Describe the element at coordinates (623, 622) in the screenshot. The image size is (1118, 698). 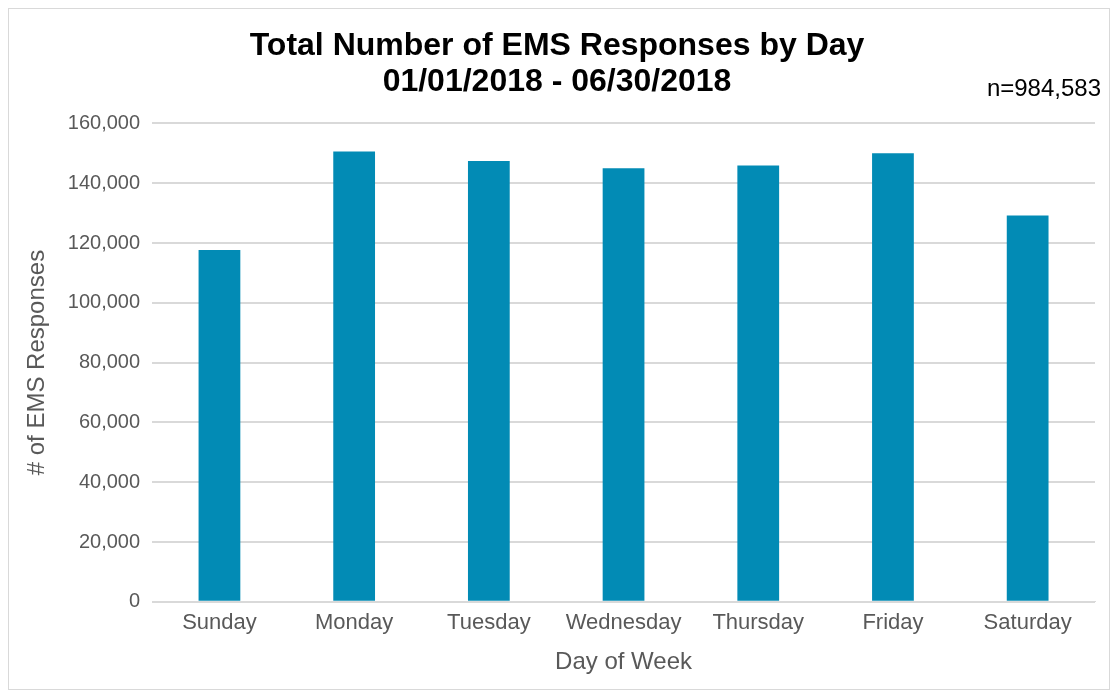
I see `x-tick-label: Wednesday` at that location.